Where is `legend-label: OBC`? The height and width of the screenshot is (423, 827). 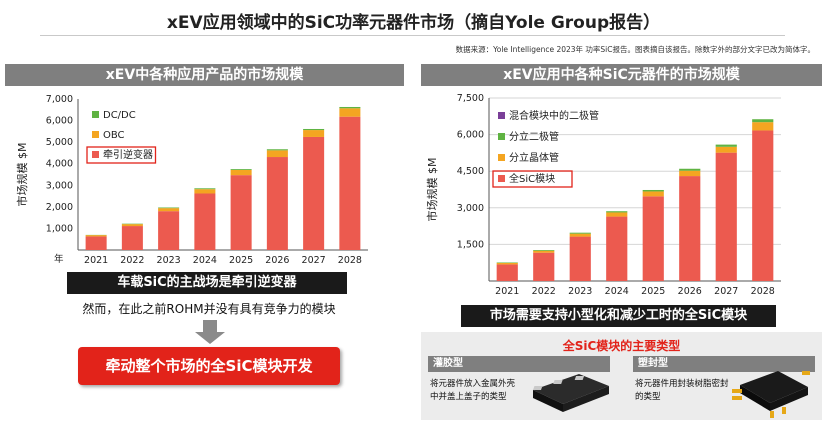 legend-label: OBC is located at coordinates (114, 135).